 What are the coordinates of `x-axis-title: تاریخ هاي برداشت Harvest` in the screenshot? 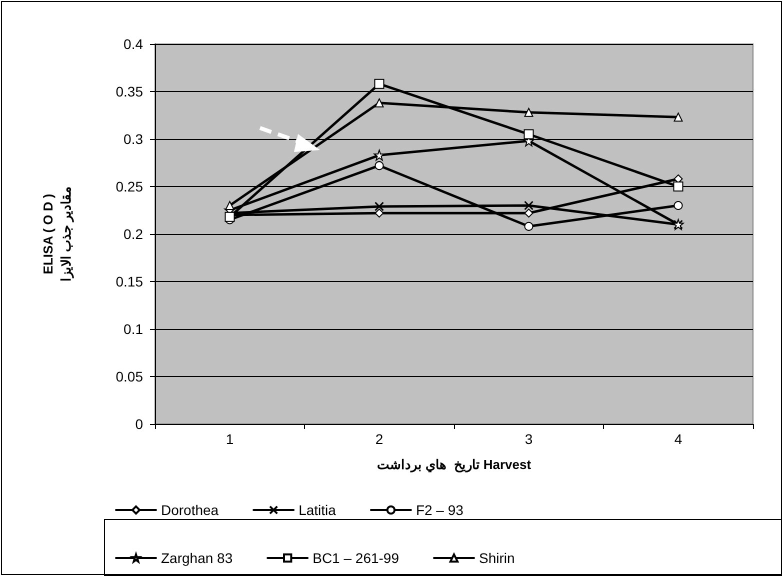 It's located at (454, 465).